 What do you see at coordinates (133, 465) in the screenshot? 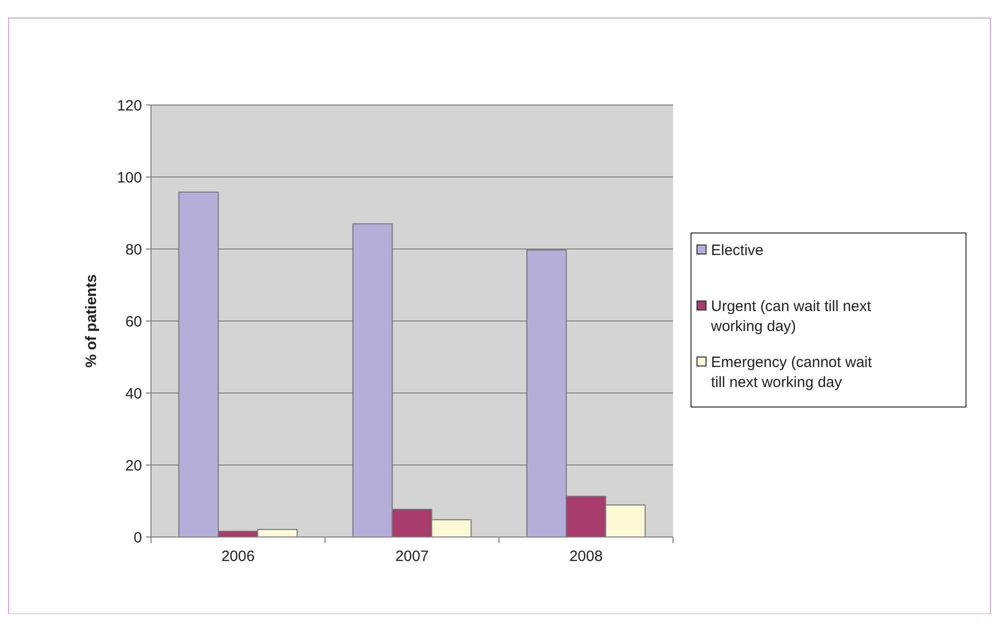
I see `y-tick-label: 20` at bounding box center [133, 465].